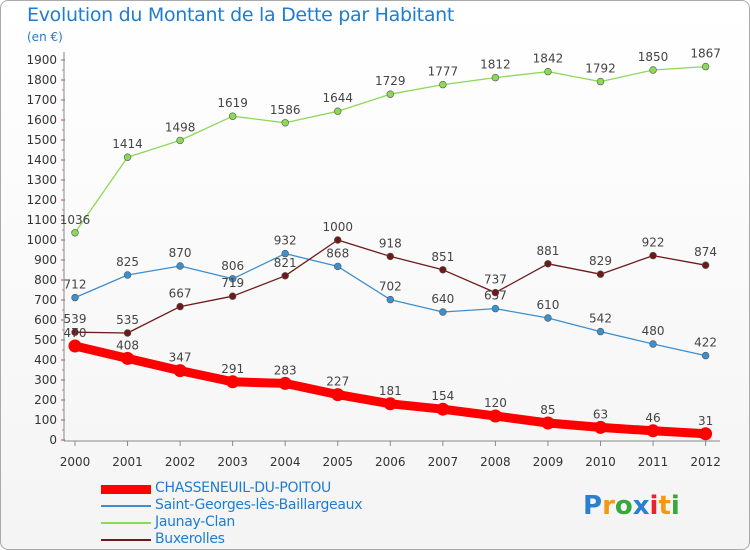 Image resolution: width=750 pixels, height=550 pixels. What do you see at coordinates (195, 522) in the screenshot?
I see `legend-label: Jaunay-Clan` at bounding box center [195, 522].